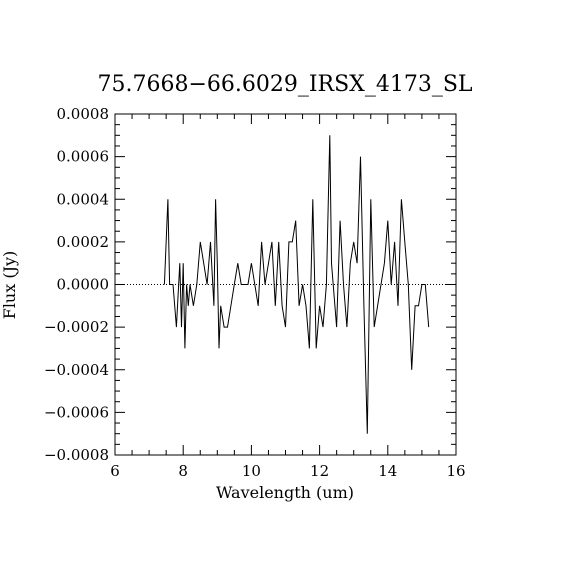 The width and height of the screenshot is (570, 570). What do you see at coordinates (251, 471) in the screenshot?
I see `x-tick-label: 10` at bounding box center [251, 471].